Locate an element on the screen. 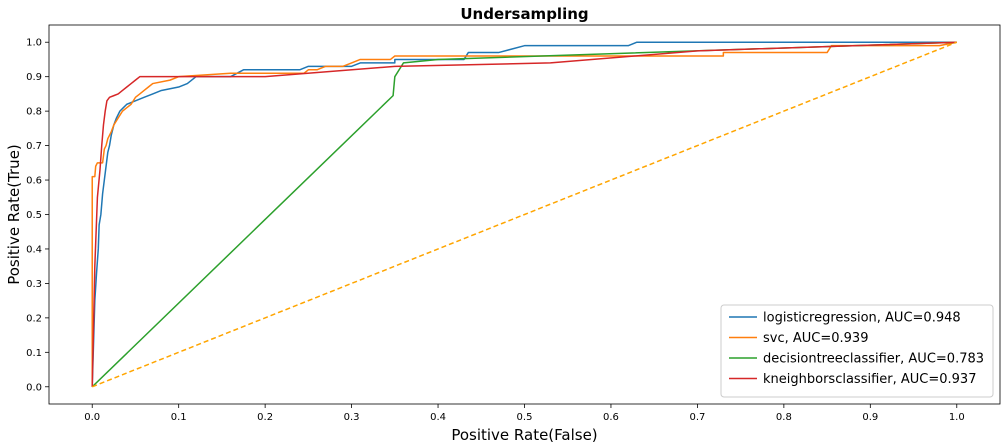 The image size is (1005, 448). x-tick-label: 0.6 is located at coordinates (611, 417).